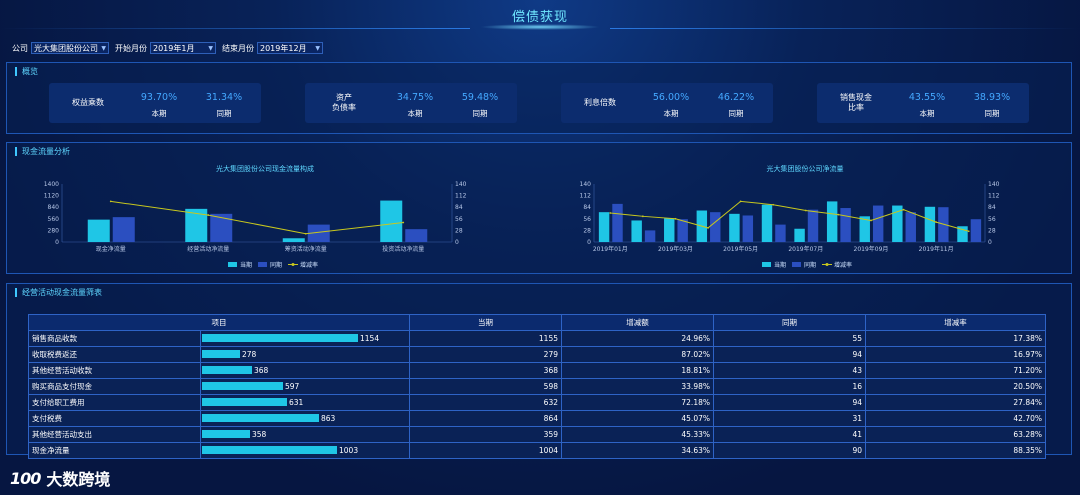 This screenshot has height=495, width=1080. What do you see at coordinates (328, 418) in the screenshot?
I see `inline-bar-value: 863` at bounding box center [328, 418].